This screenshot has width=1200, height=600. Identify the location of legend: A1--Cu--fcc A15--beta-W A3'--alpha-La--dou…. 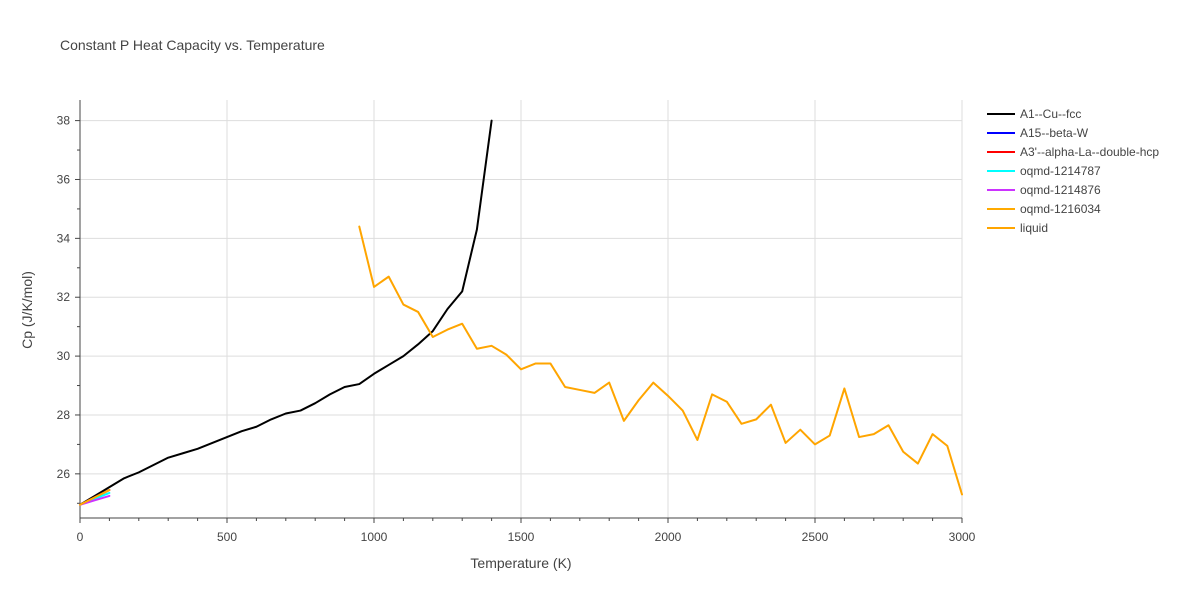
(1073, 171).